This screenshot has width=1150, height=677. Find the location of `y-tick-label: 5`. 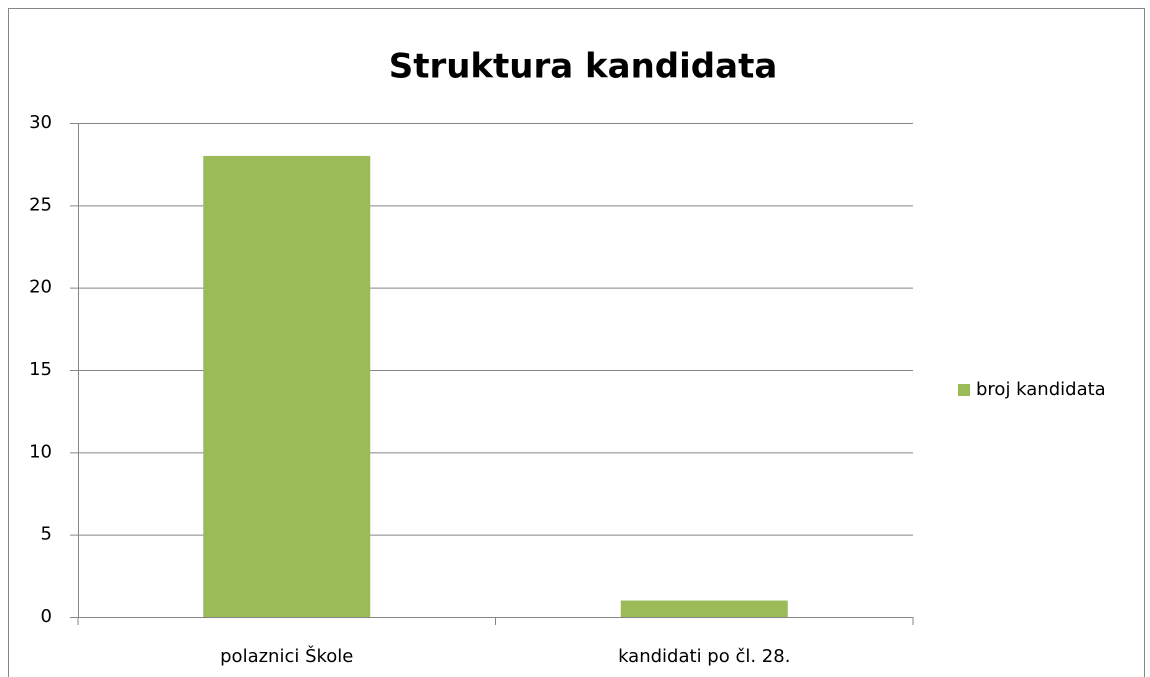

y-tick-label: 5 is located at coordinates (46, 534).